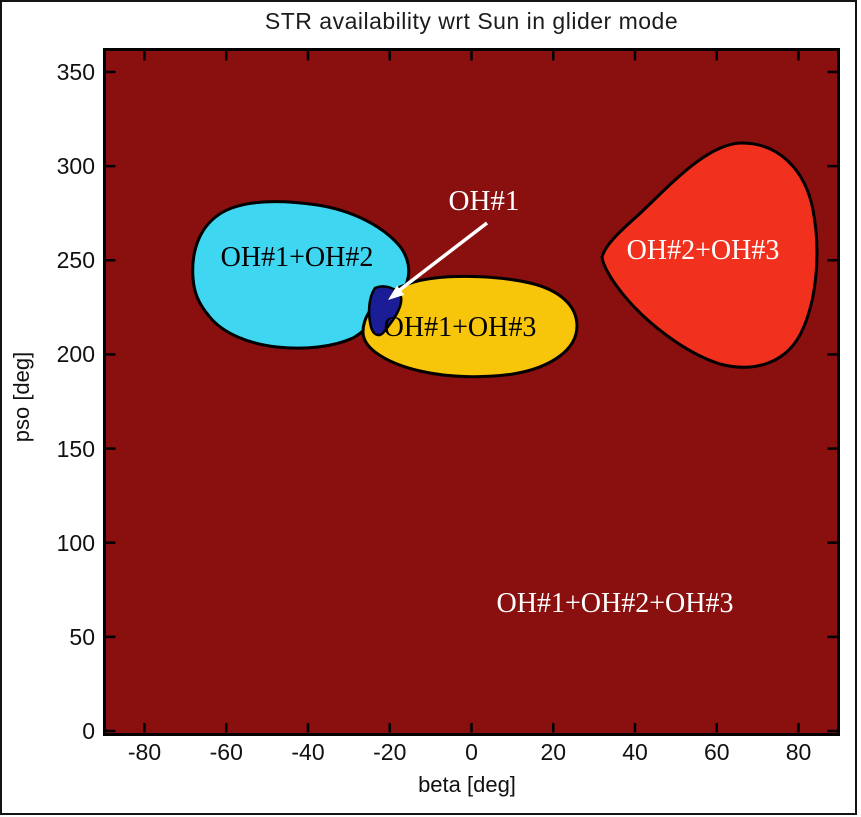  I want to click on x-tick-label: -80, so click(144, 752).